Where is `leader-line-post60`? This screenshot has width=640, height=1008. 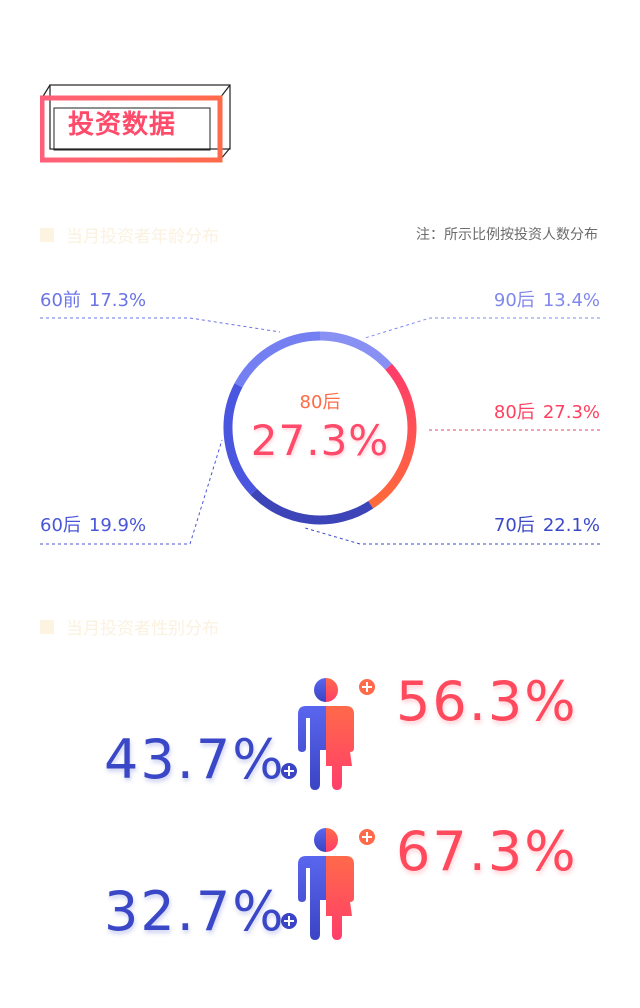 leader-line-post60 is located at coordinates (131, 492).